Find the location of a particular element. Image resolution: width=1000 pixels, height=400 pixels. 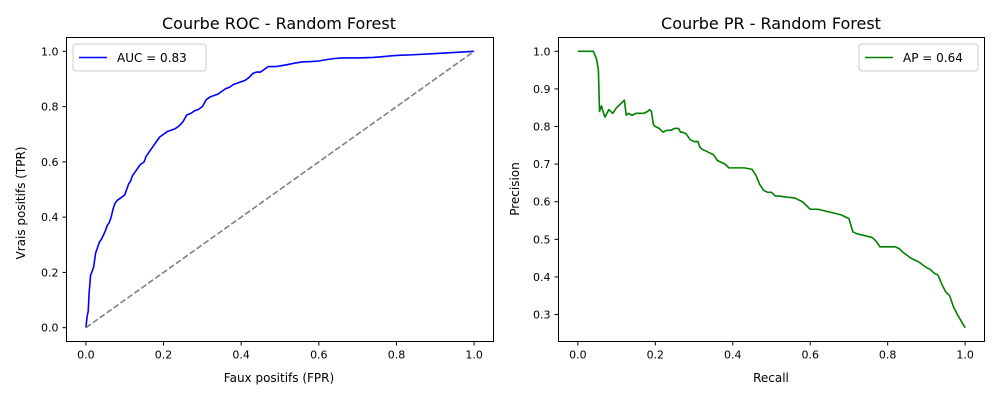

roc-x-axis-label: Faux positifs (FPR) is located at coordinates (279, 378).